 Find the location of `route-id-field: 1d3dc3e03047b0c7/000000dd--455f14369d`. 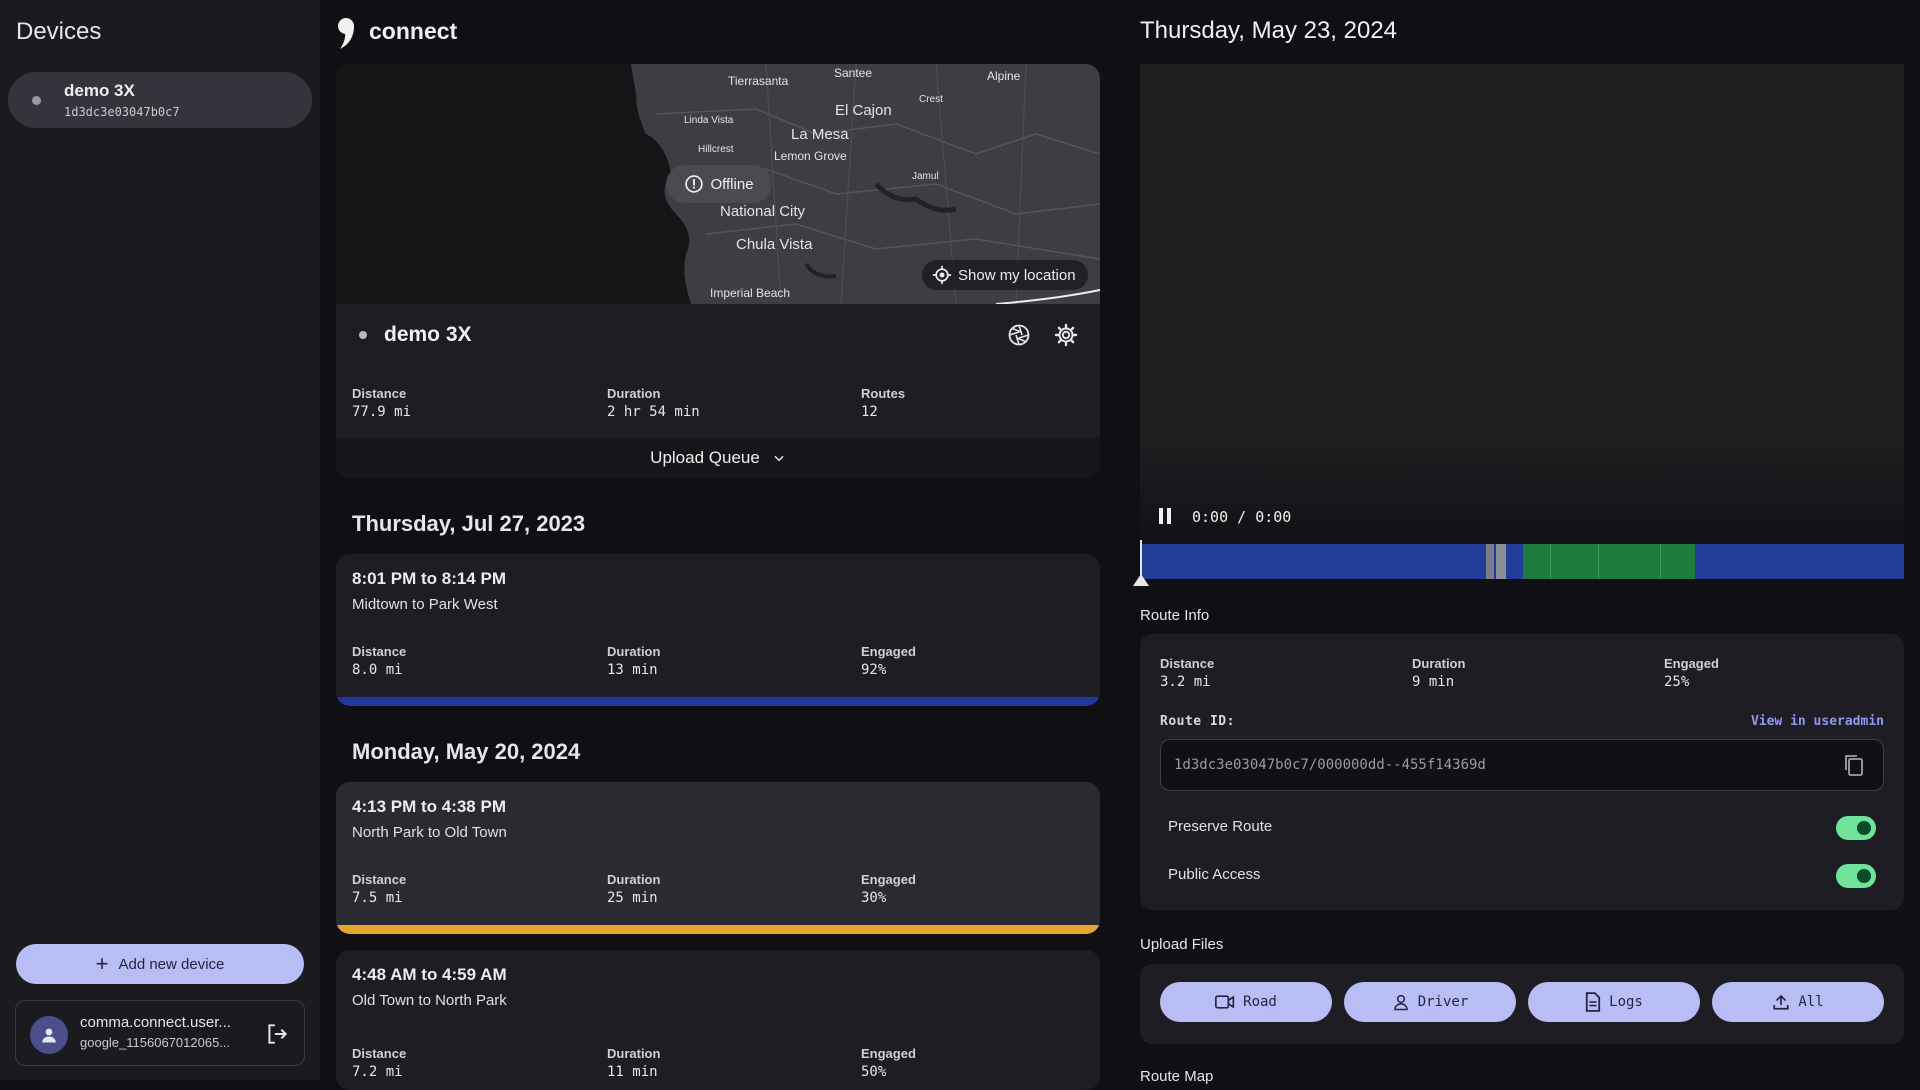

route-id-field: 1d3dc3e03047b0c7/000000dd--455f14369d is located at coordinates (1522, 765).